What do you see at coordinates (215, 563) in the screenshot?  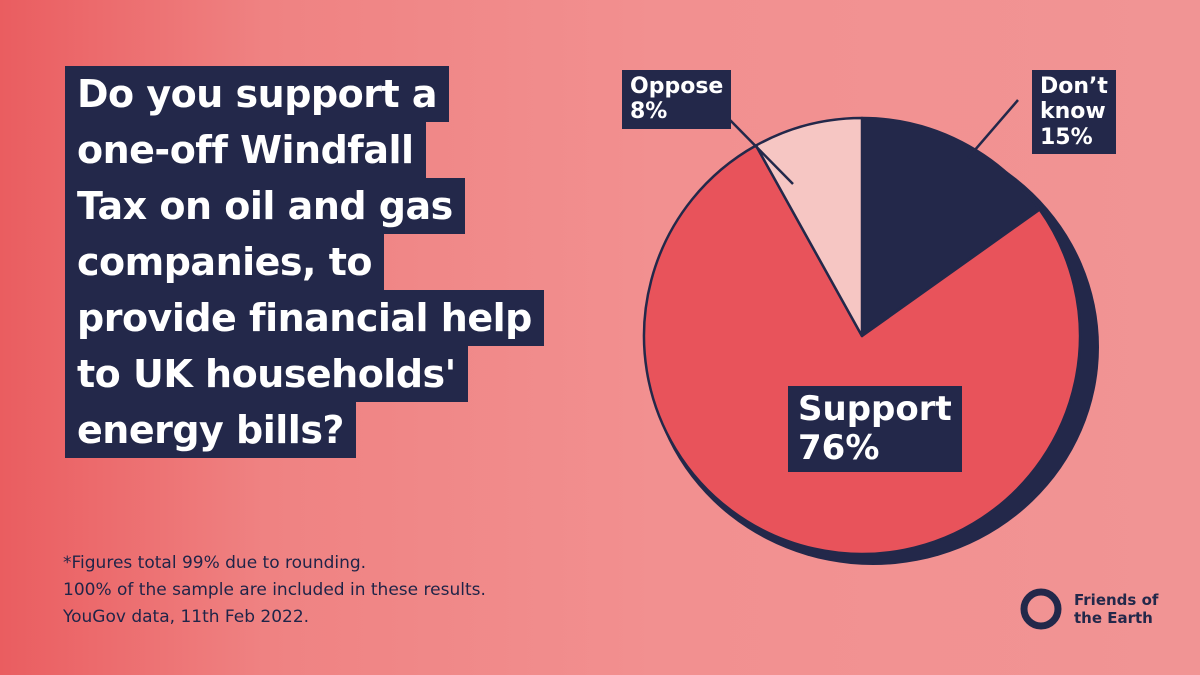 I see `footnote-line-1: *Figures total 99% due to rounding.` at bounding box center [215, 563].